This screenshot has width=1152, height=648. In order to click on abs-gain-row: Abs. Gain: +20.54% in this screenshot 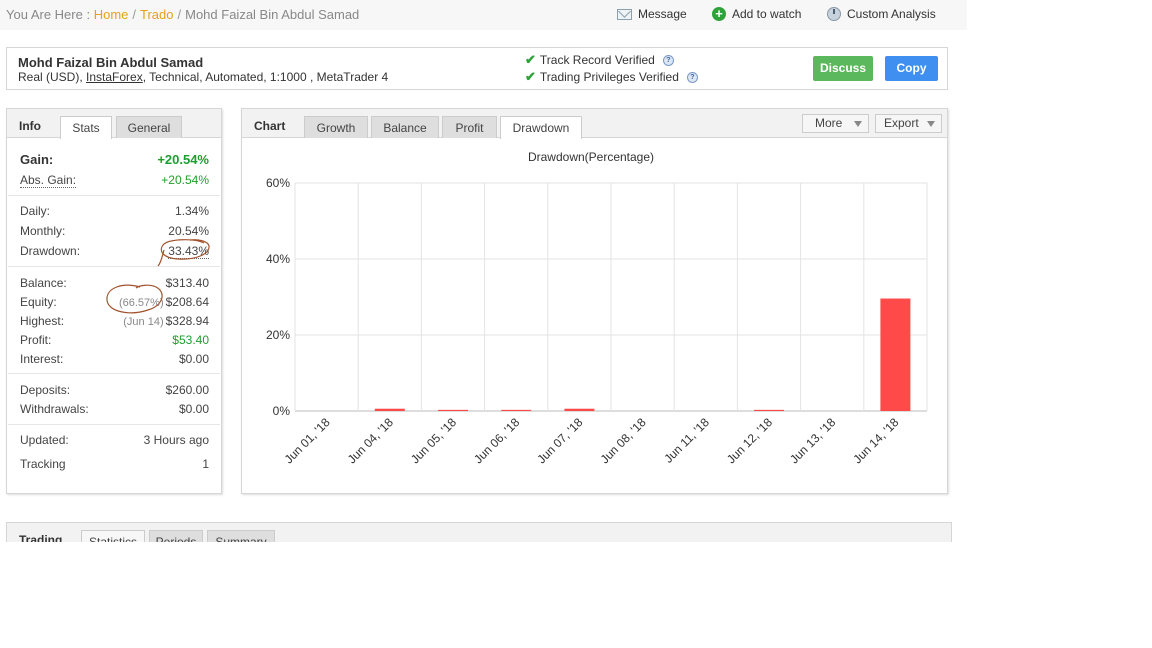, I will do `click(114, 180)`.